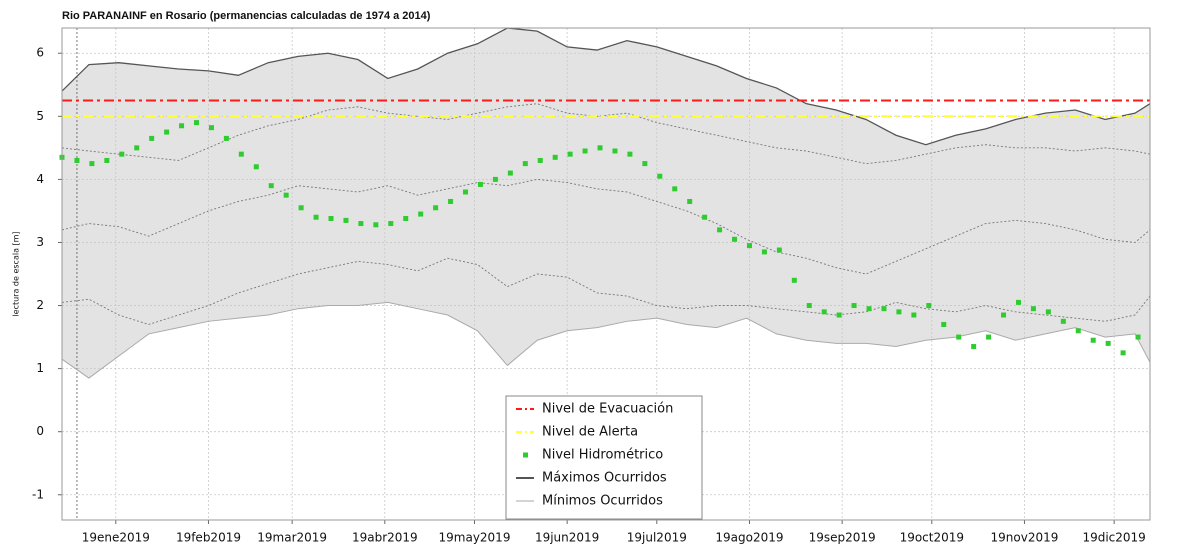 This screenshot has width=1178, height=550. Describe the element at coordinates (40, 179) in the screenshot. I see `y-tick-label: 4` at that location.